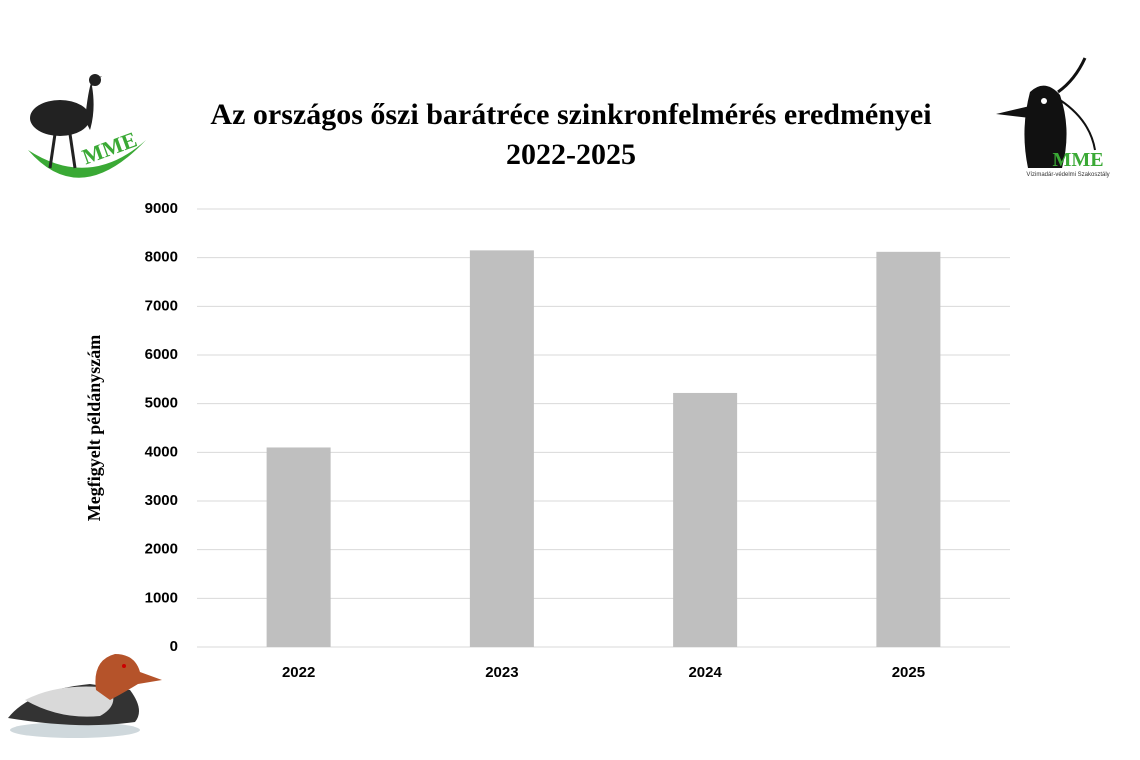 This screenshot has height=760, width=1140. I want to click on x-tick-label: 2023, so click(501, 672).